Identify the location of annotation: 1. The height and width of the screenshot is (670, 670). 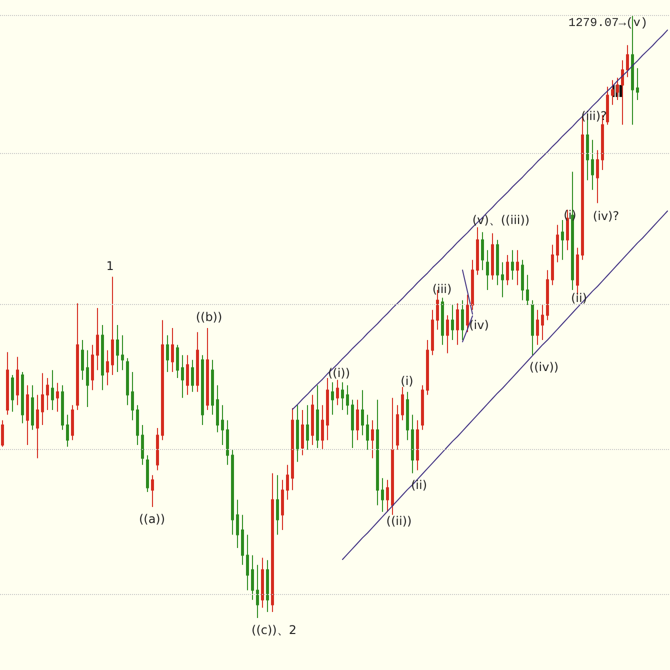
(110, 266).